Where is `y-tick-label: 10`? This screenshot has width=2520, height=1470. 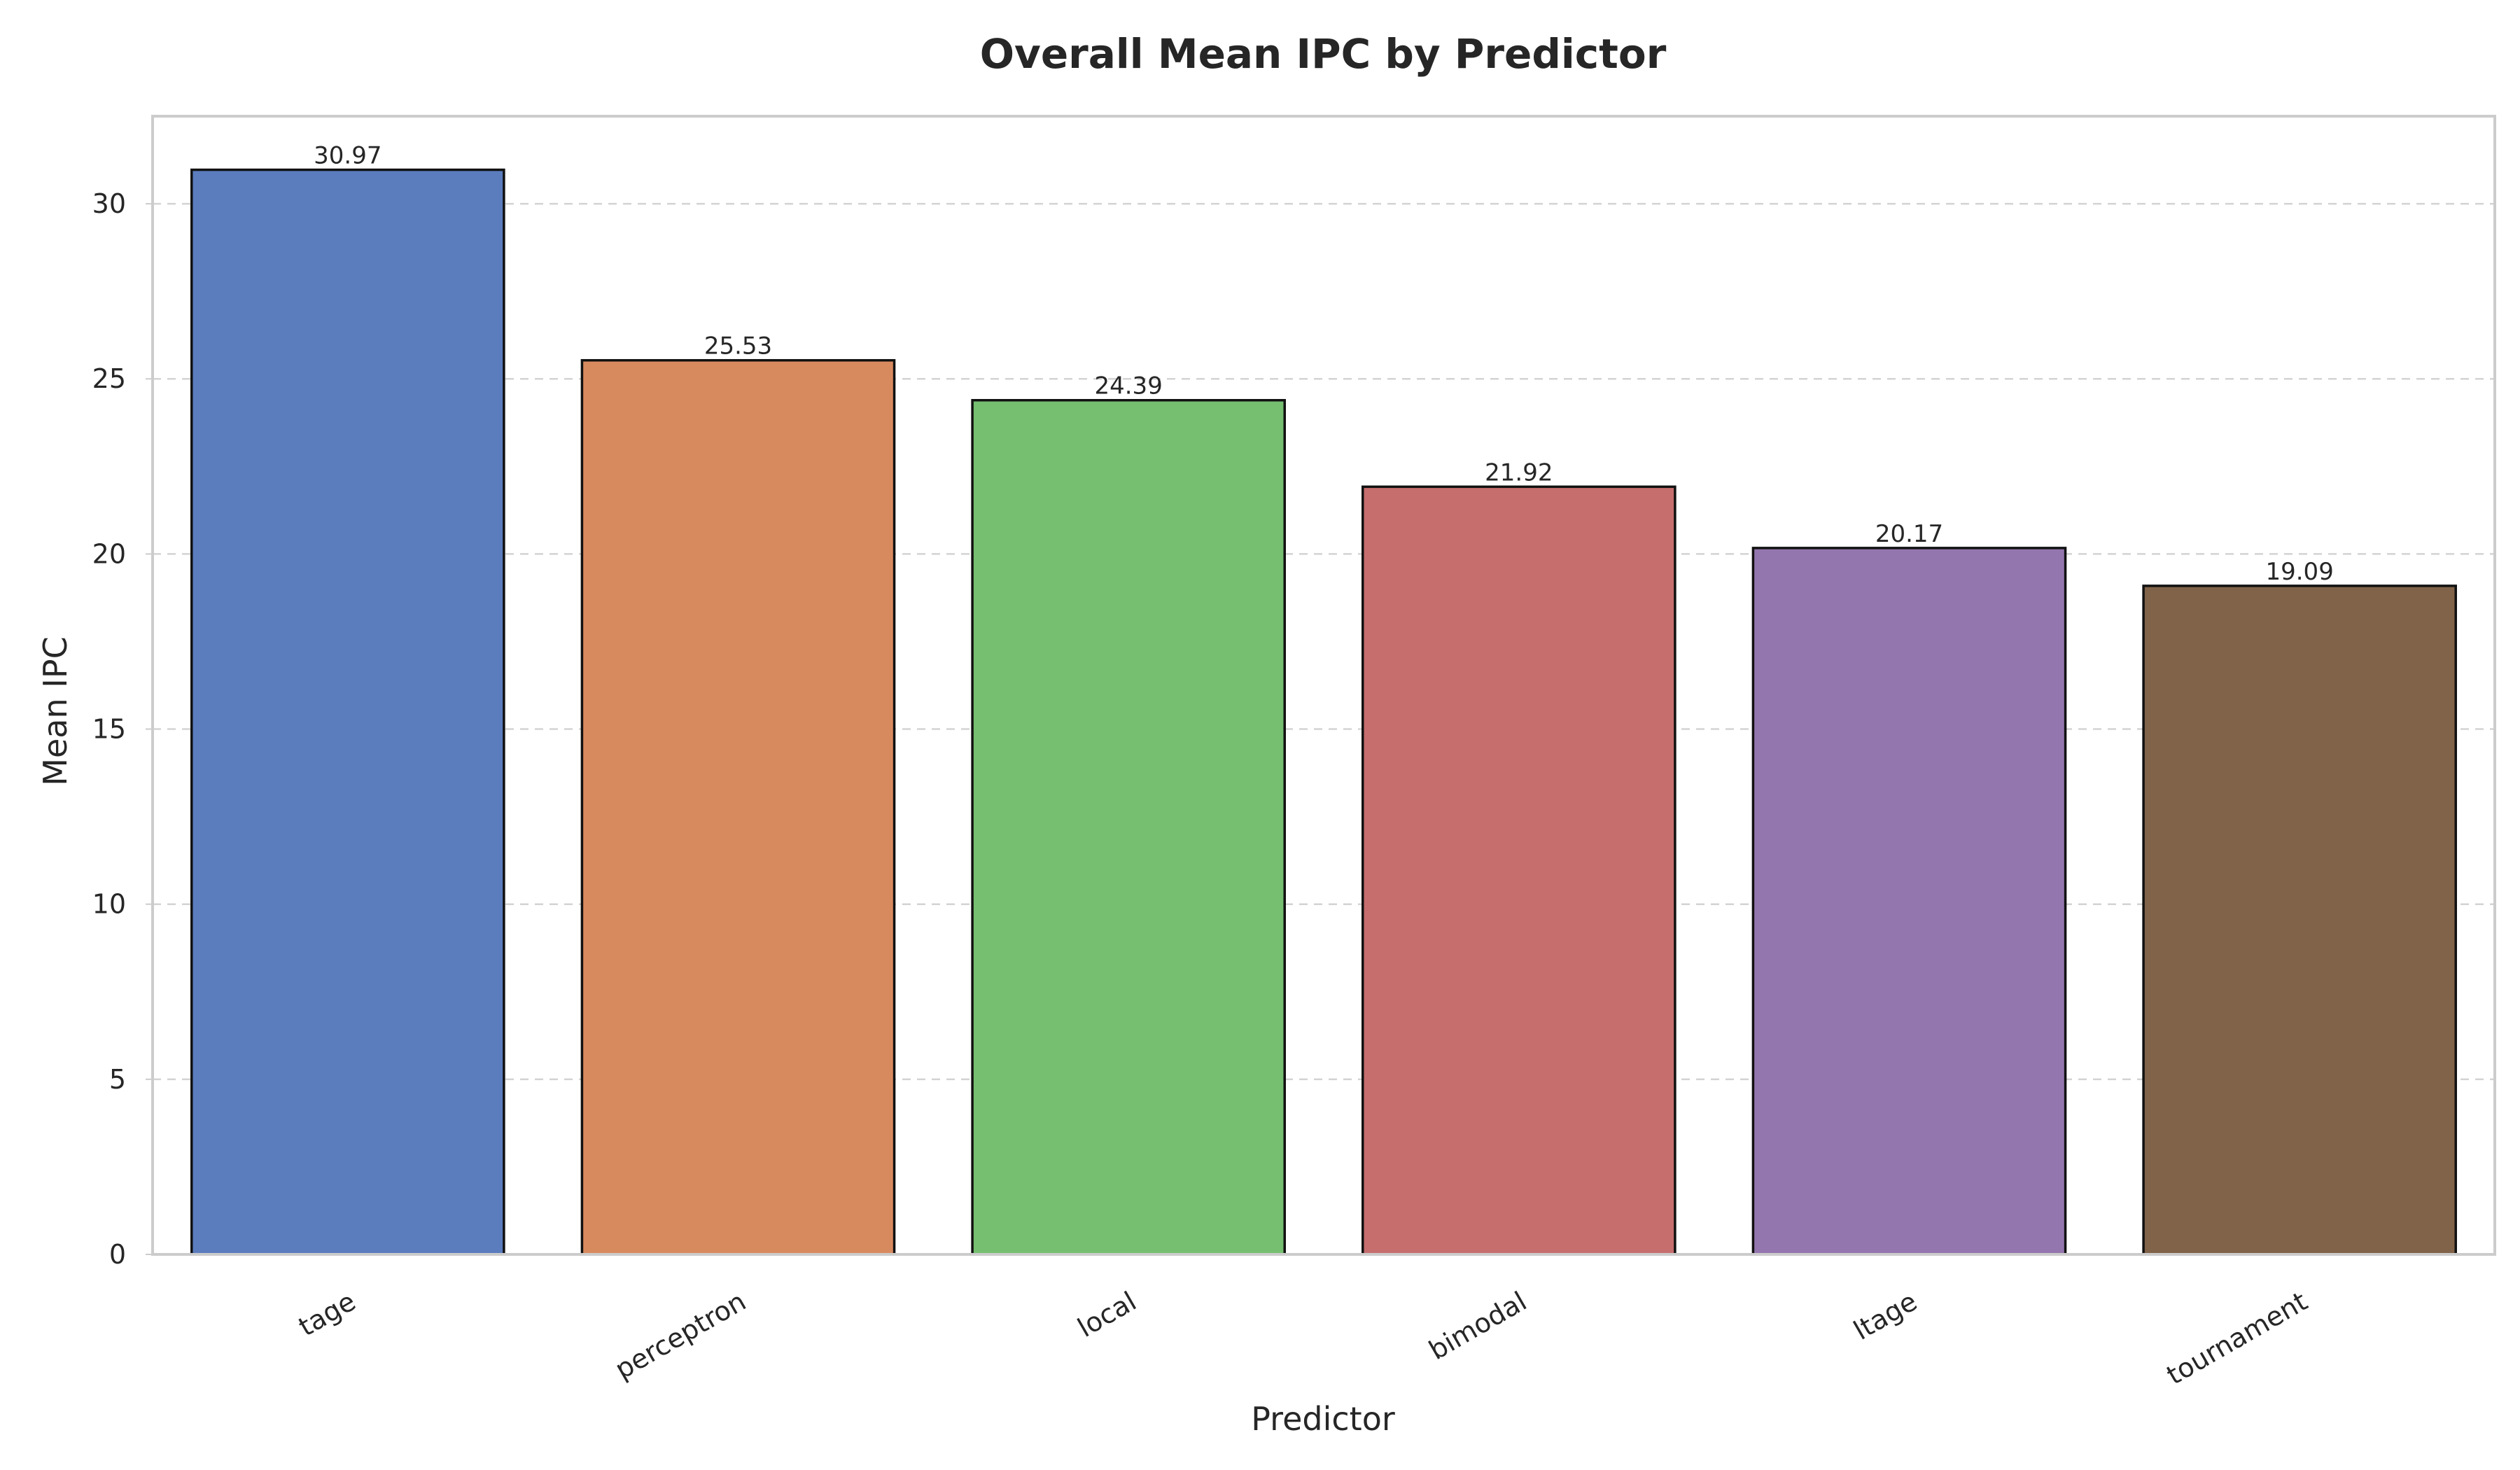 y-tick-label: 10 is located at coordinates (109, 904).